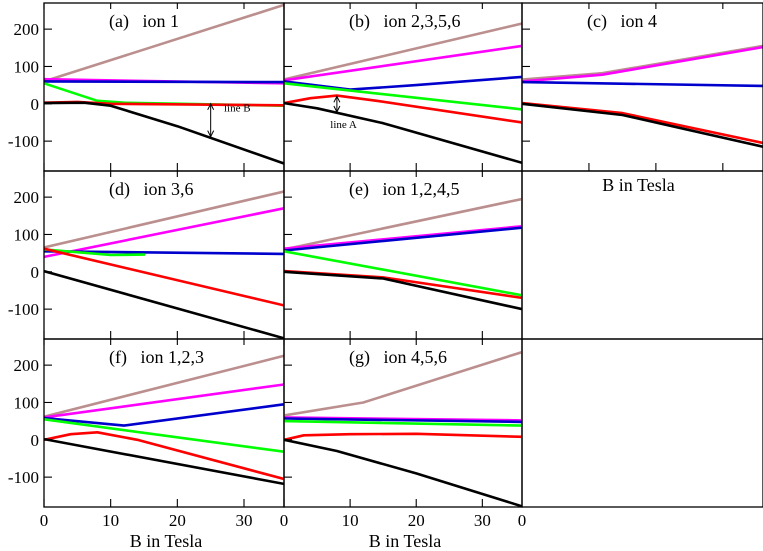  What do you see at coordinates (642, 96) in the screenshot?
I see `panel-2-series` at bounding box center [642, 96].